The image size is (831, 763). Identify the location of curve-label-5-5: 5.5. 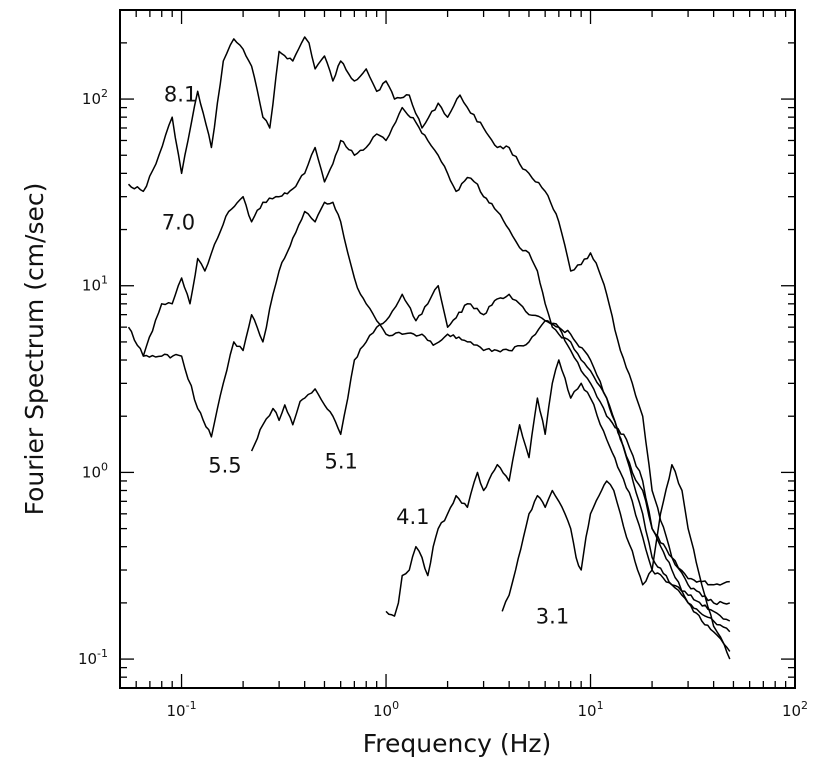
(224, 465).